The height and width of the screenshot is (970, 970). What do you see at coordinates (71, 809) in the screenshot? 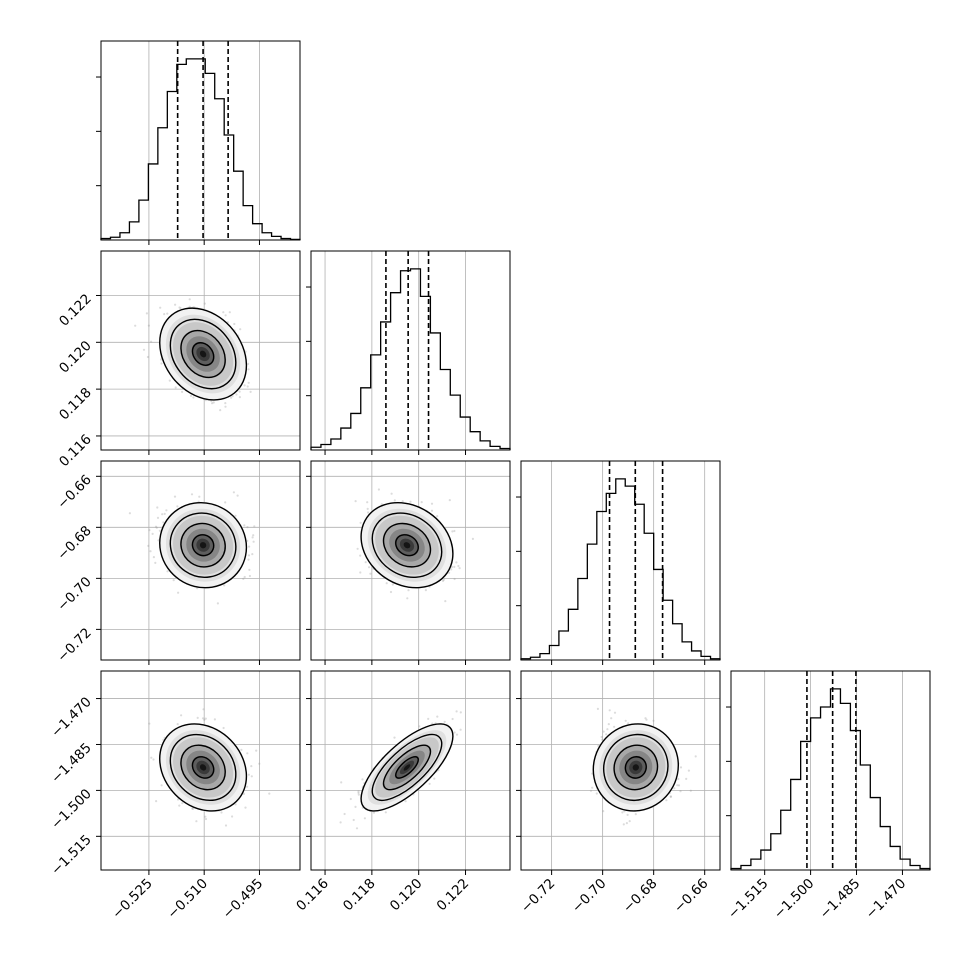
I see `y-tick-label: −1.500` at bounding box center [71, 809].